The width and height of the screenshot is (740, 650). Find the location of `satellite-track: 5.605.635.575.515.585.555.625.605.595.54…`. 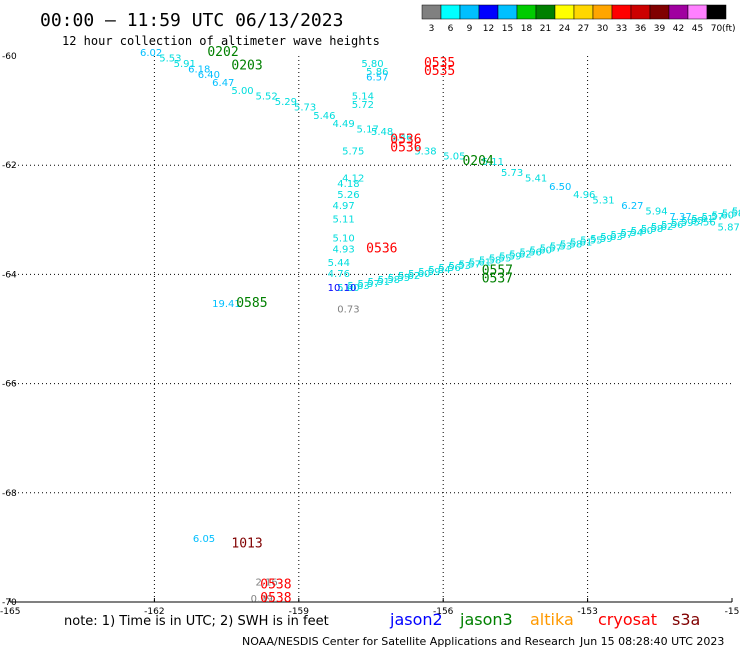

satellite-track: 5.605.635.575.515.585.555.625.605.595.54… is located at coordinates (538, 249).